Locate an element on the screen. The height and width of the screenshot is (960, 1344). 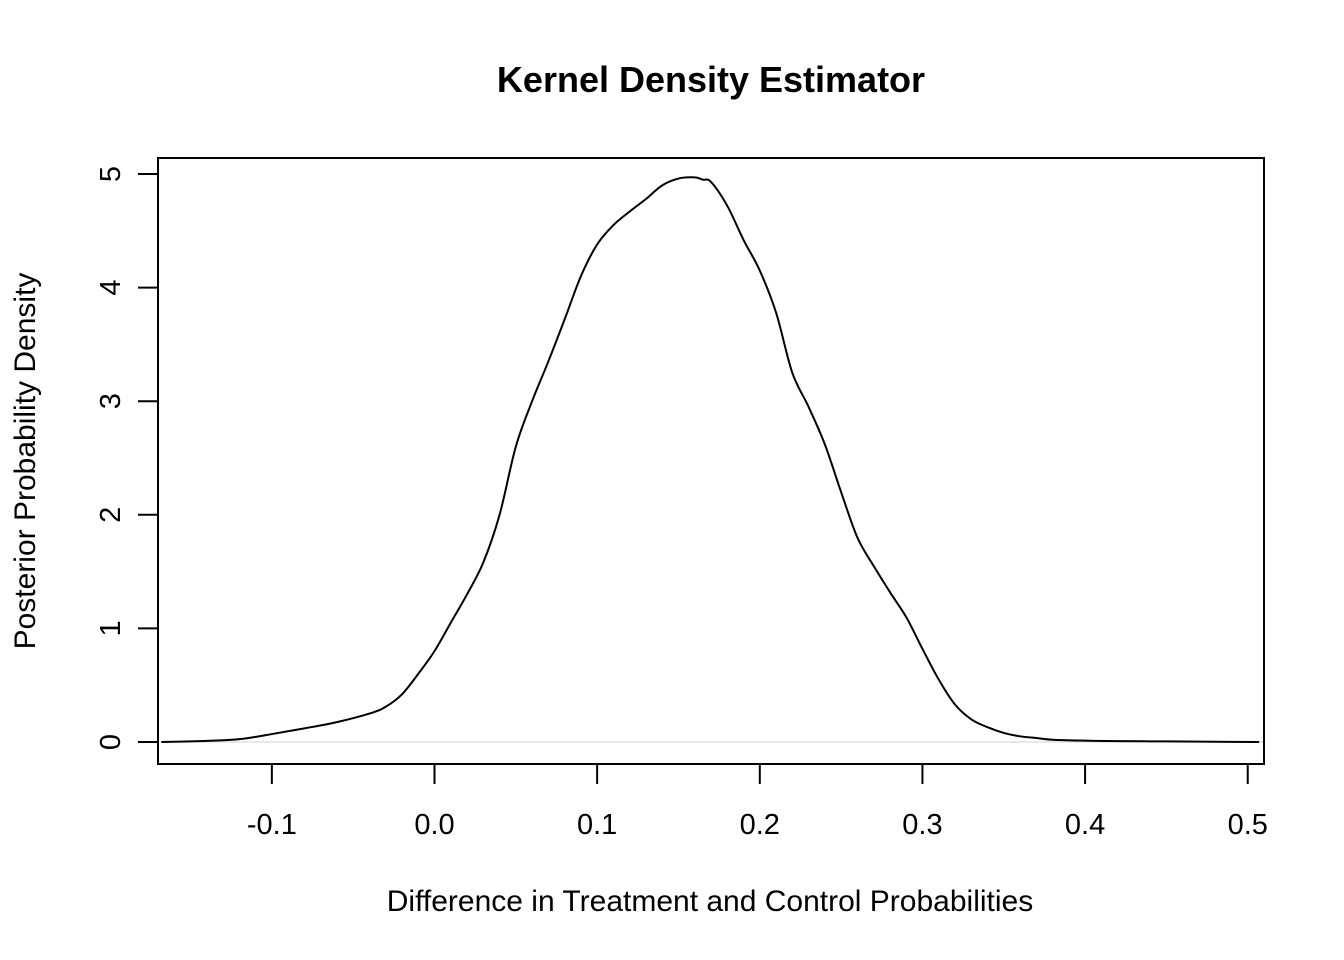
y-tick-label: 4 is located at coordinates (111, 288).